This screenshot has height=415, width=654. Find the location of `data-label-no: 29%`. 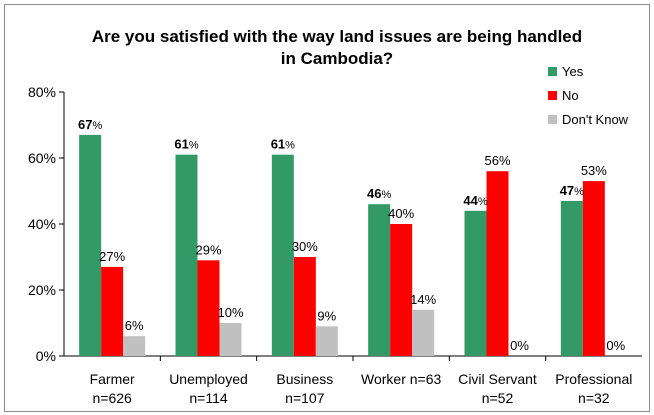

data-label-no: 29% is located at coordinates (208, 249).